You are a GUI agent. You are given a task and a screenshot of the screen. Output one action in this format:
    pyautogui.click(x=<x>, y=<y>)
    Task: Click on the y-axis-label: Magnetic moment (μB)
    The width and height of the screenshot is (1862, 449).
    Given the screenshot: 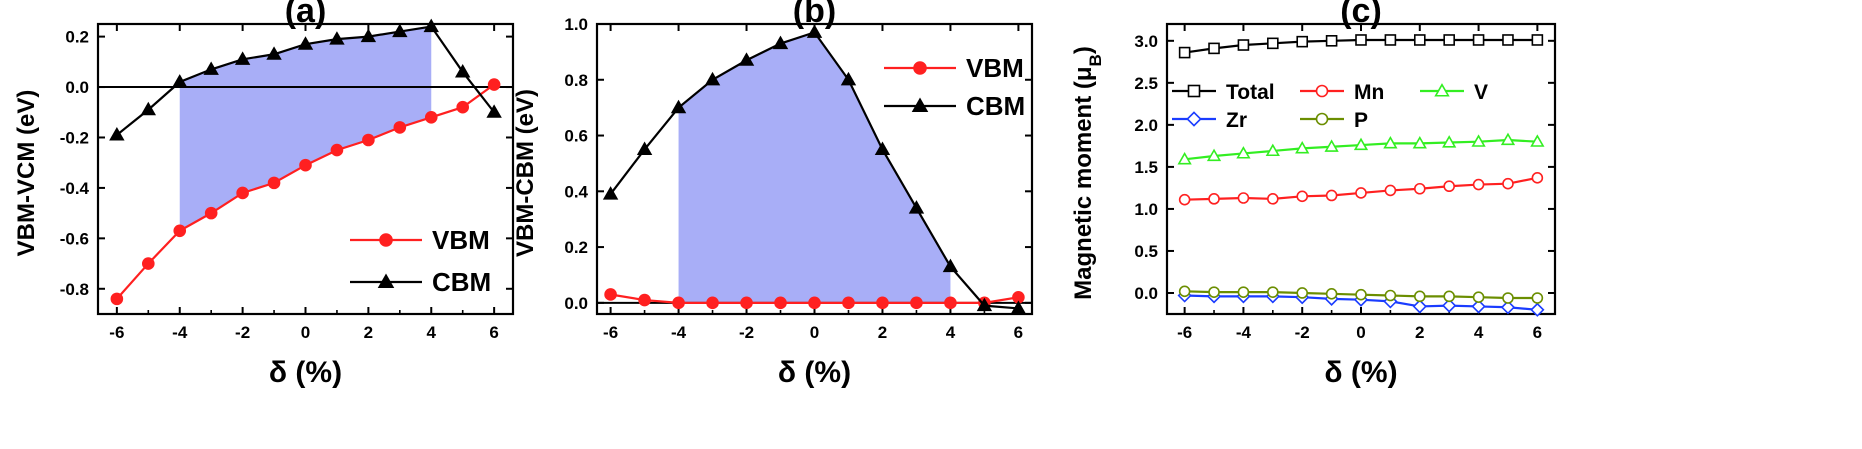 What is the action you would take?
    pyautogui.click(x=1087, y=173)
    